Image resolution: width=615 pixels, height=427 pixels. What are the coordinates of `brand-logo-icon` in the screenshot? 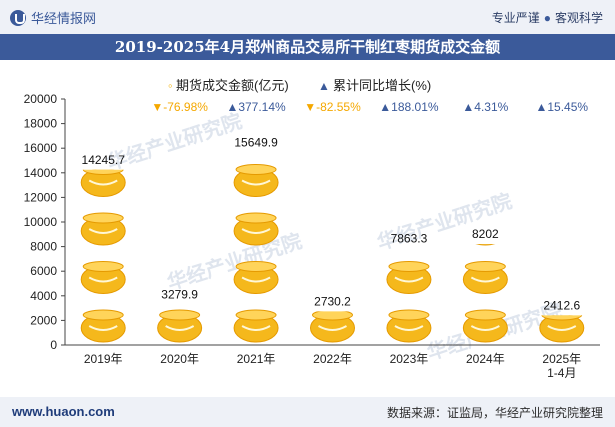 It's located at (18, 17).